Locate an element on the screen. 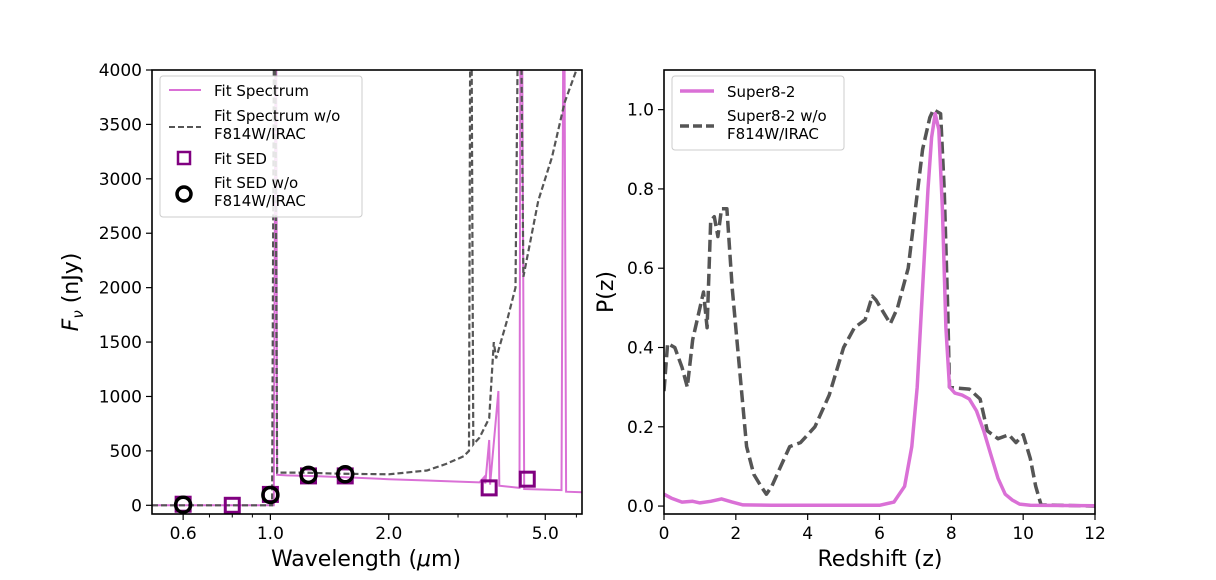  sed-legend-box is located at coordinates (261, 146).